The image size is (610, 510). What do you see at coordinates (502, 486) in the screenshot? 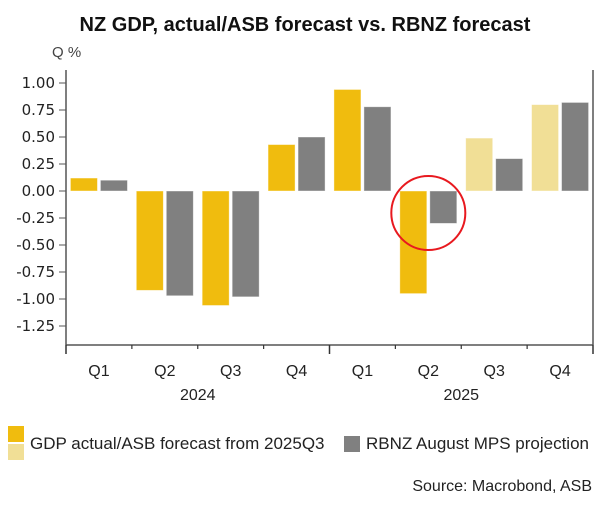
I see `source-note: Source: Macrobond, ASB` at bounding box center [502, 486].